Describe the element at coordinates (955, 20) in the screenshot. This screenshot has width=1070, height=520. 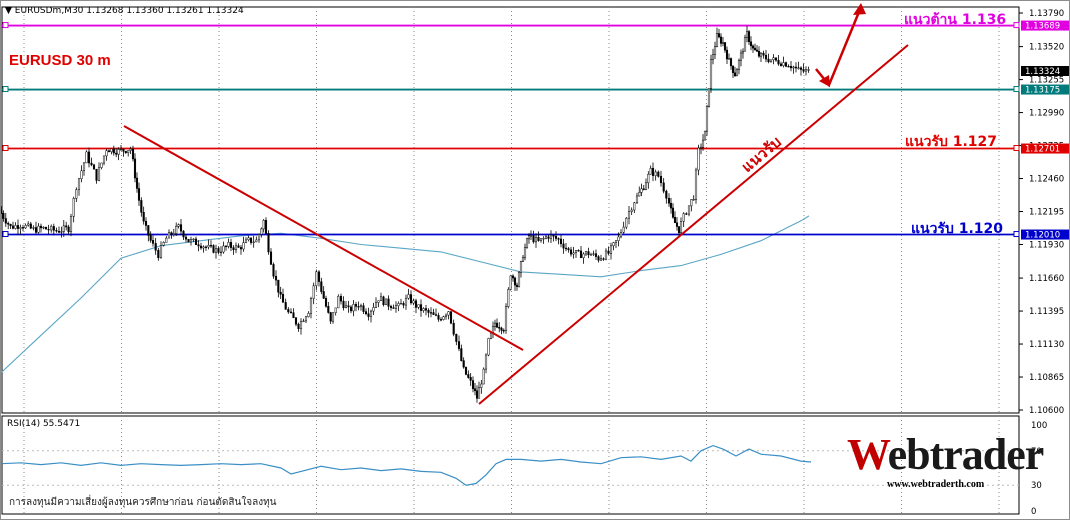
I see `level-annotation: แนวต้าน 1.136` at that location.